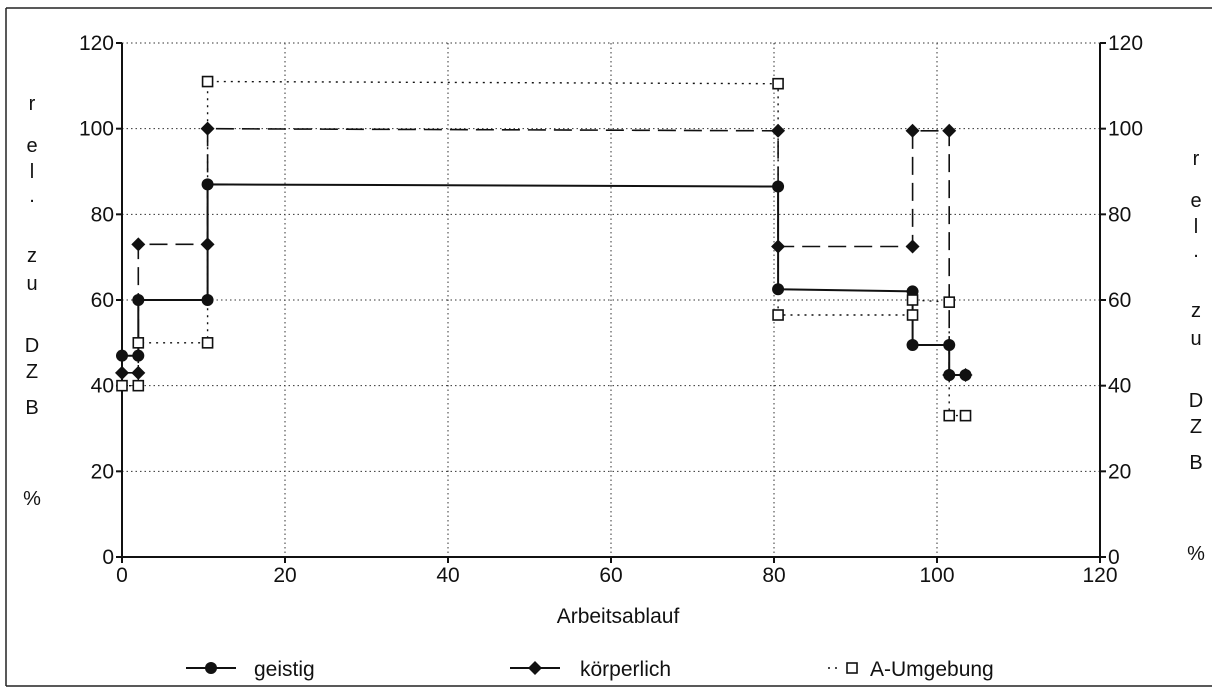  I want to click on x-tick-label: 20, so click(284, 575).